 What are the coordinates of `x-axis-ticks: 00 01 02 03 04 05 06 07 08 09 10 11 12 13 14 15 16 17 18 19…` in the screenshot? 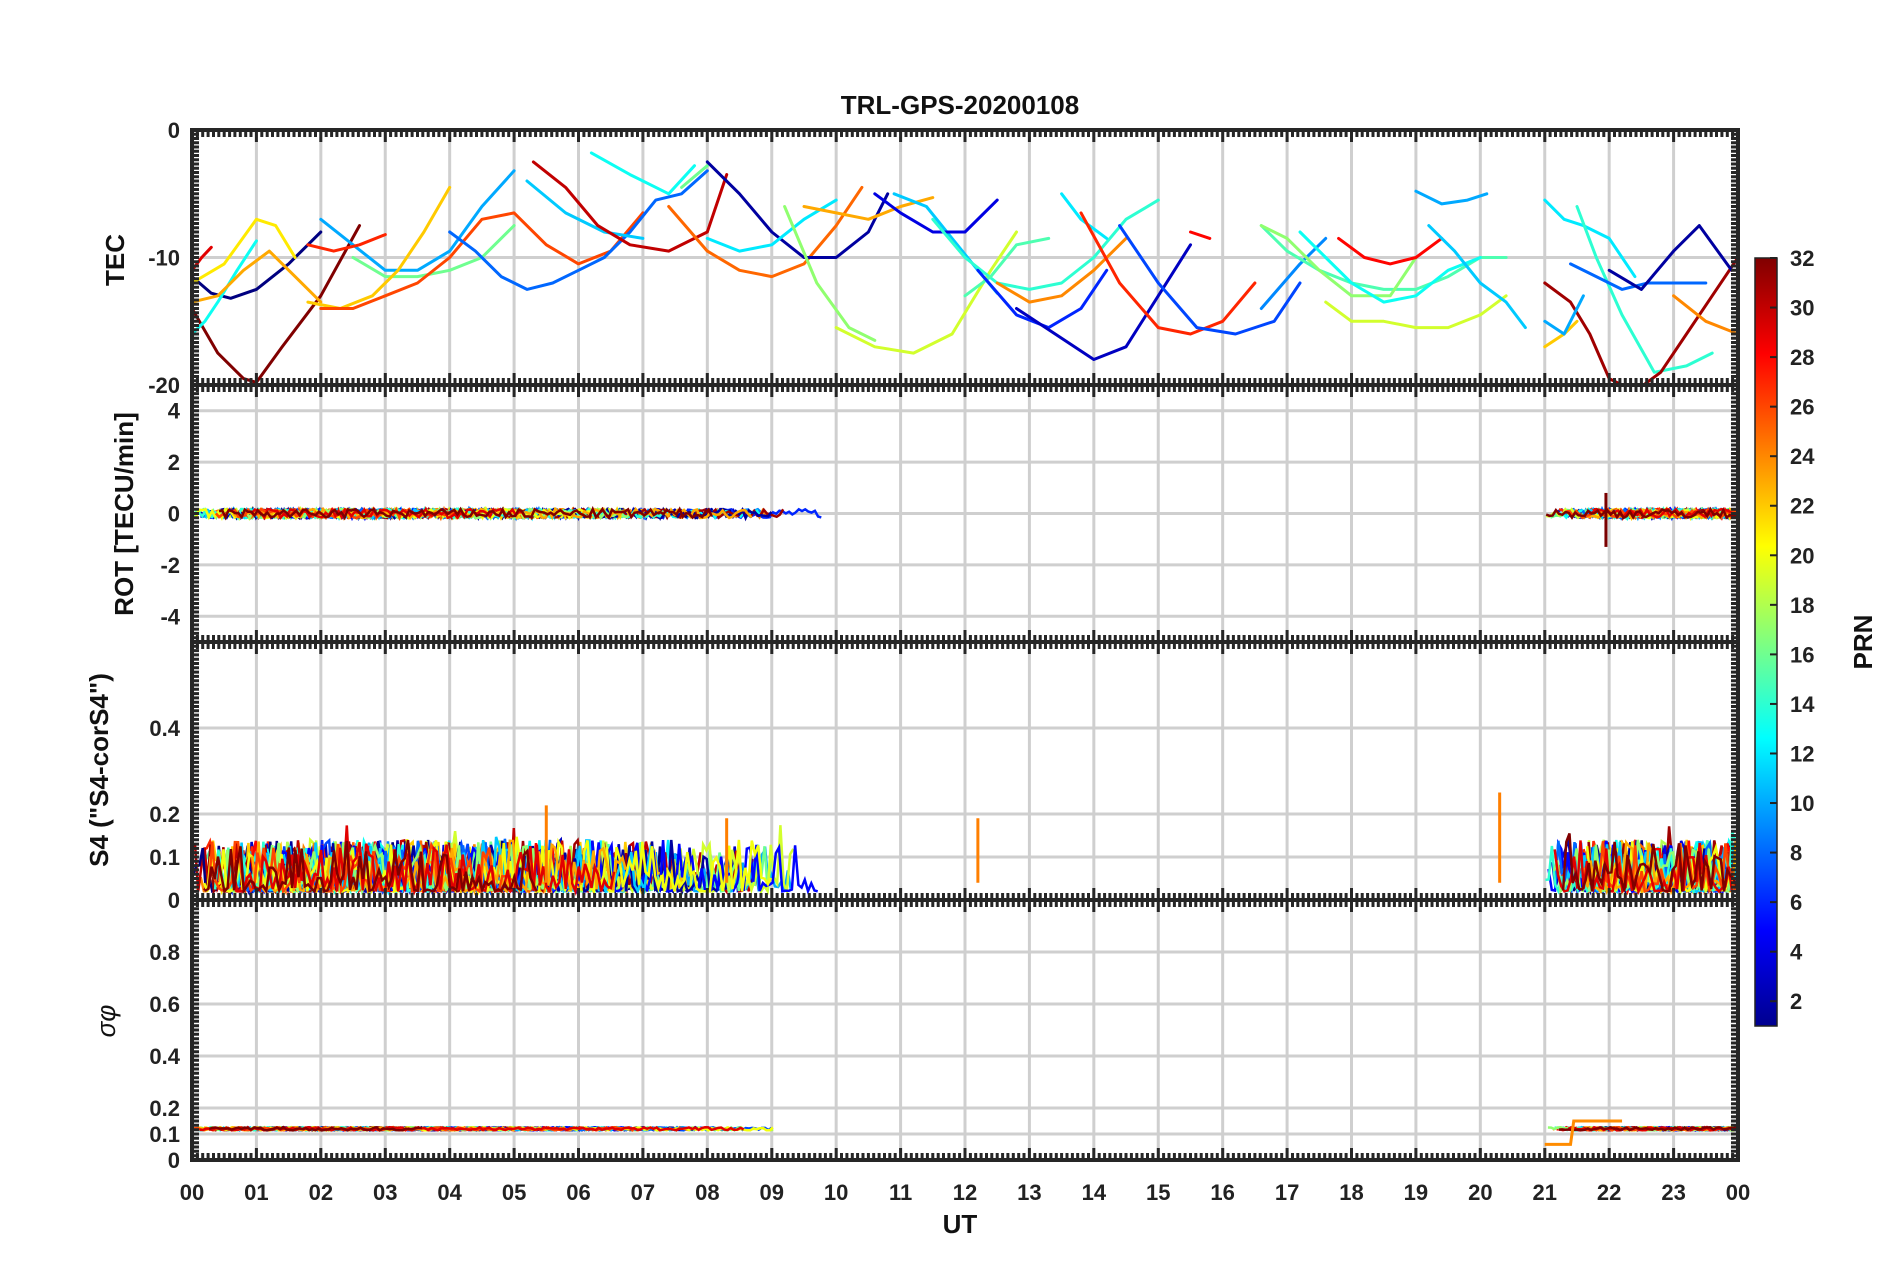 It's located at (965, 1192).